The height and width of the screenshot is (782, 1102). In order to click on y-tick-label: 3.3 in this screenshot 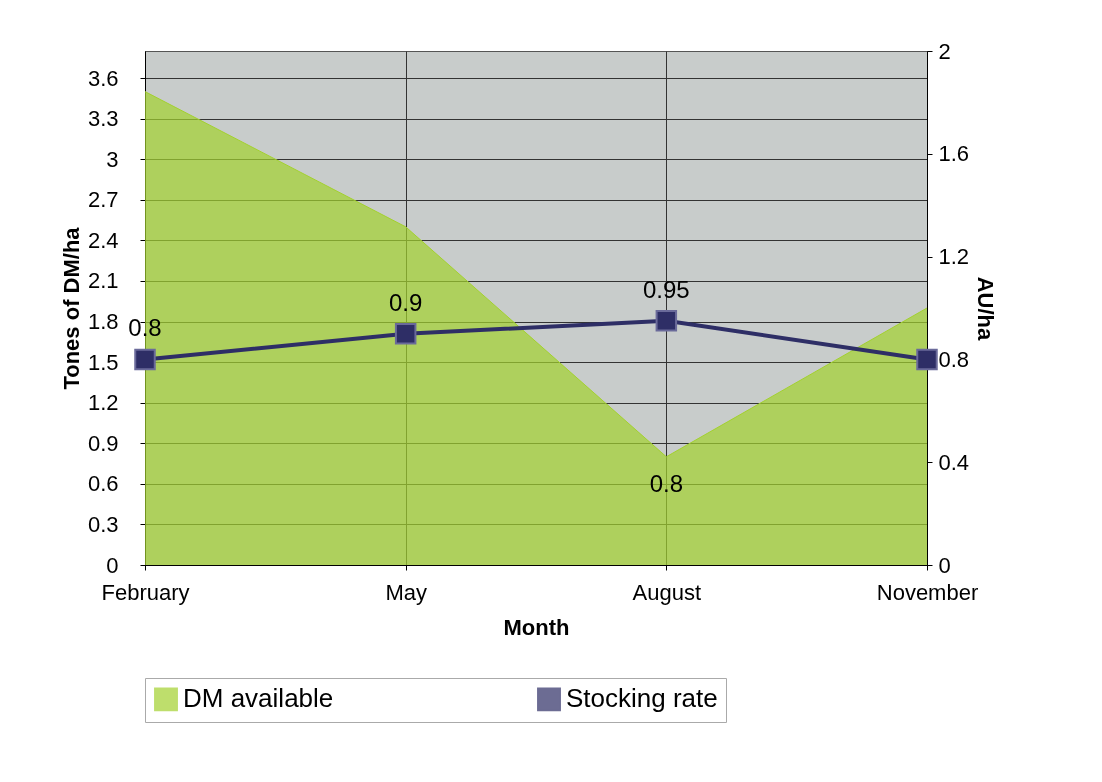, I will do `click(103, 119)`.